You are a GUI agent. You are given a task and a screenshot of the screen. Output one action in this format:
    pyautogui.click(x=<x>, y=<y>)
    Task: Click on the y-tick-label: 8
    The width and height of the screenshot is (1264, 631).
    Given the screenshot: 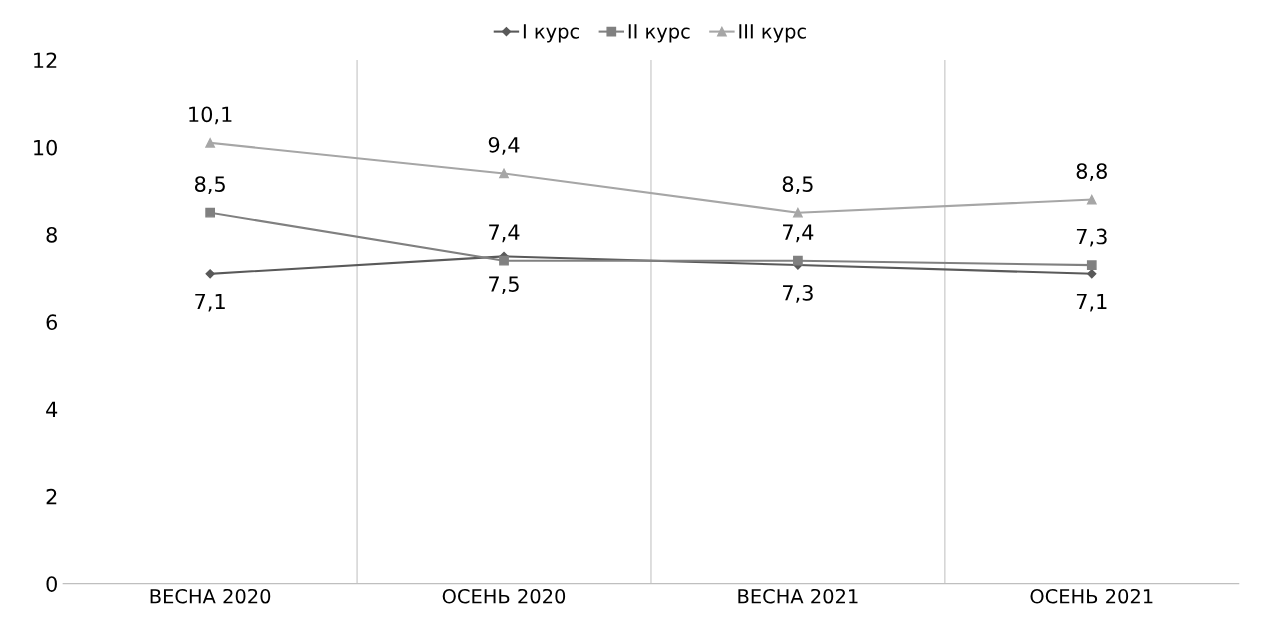 What is the action you would take?
    pyautogui.click(x=51, y=234)
    